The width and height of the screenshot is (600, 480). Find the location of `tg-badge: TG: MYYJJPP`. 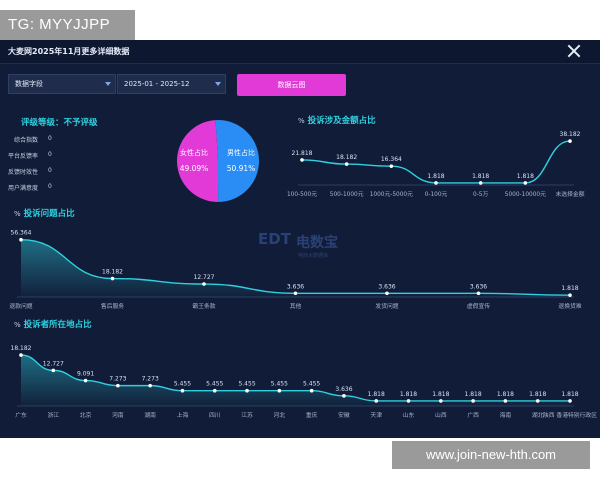

tg-badge: TG: MYYJJPP is located at coordinates (67, 25).